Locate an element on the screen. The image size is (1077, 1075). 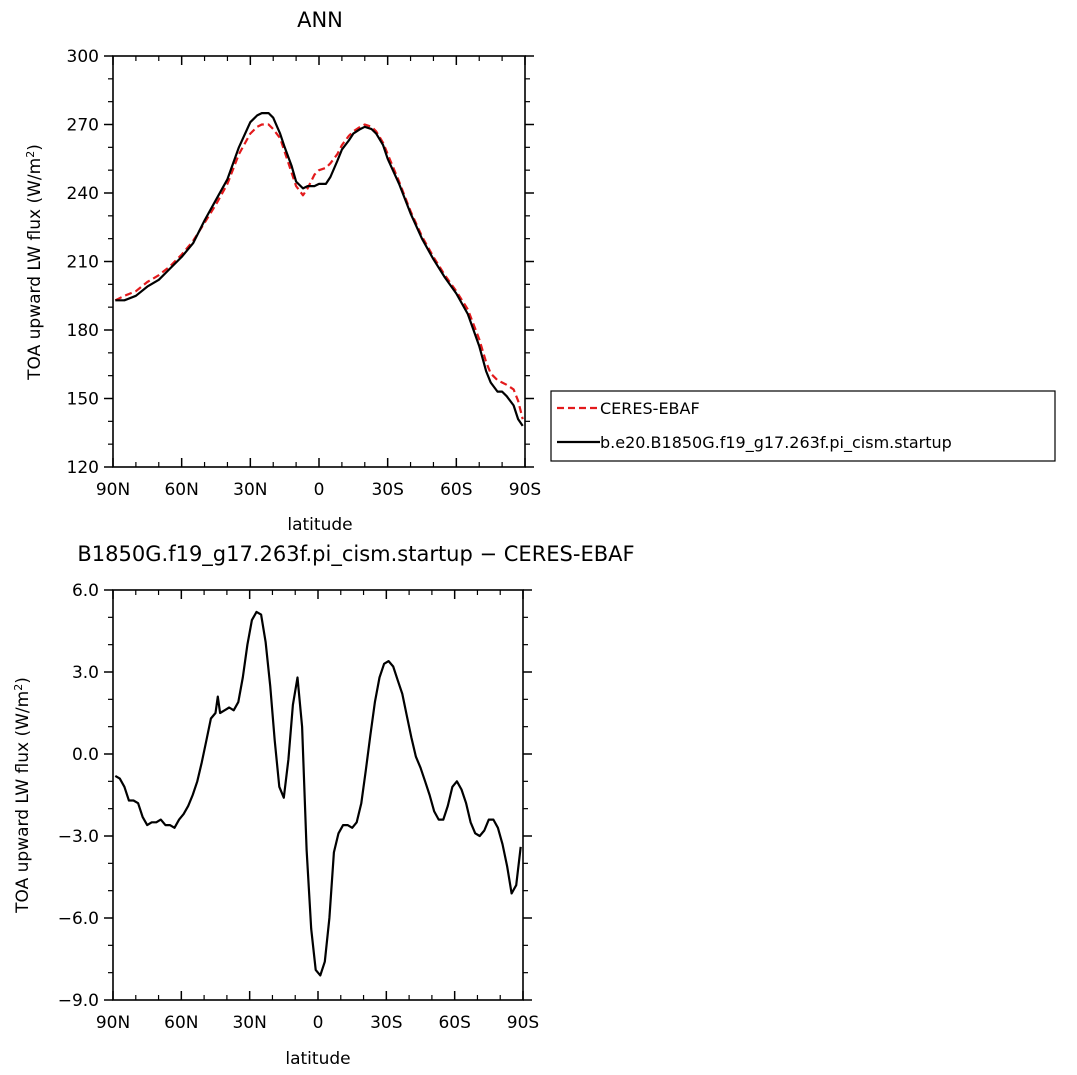
top-ytick-label: 120 is located at coordinates (83, 468).